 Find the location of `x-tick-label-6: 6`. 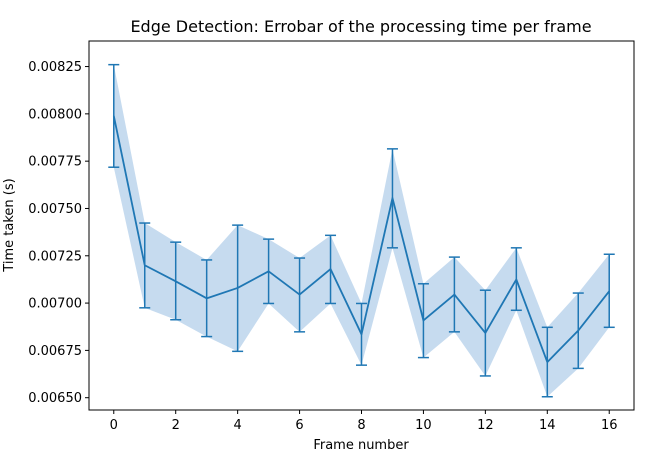

x-tick-label-6: 6 is located at coordinates (299, 425).